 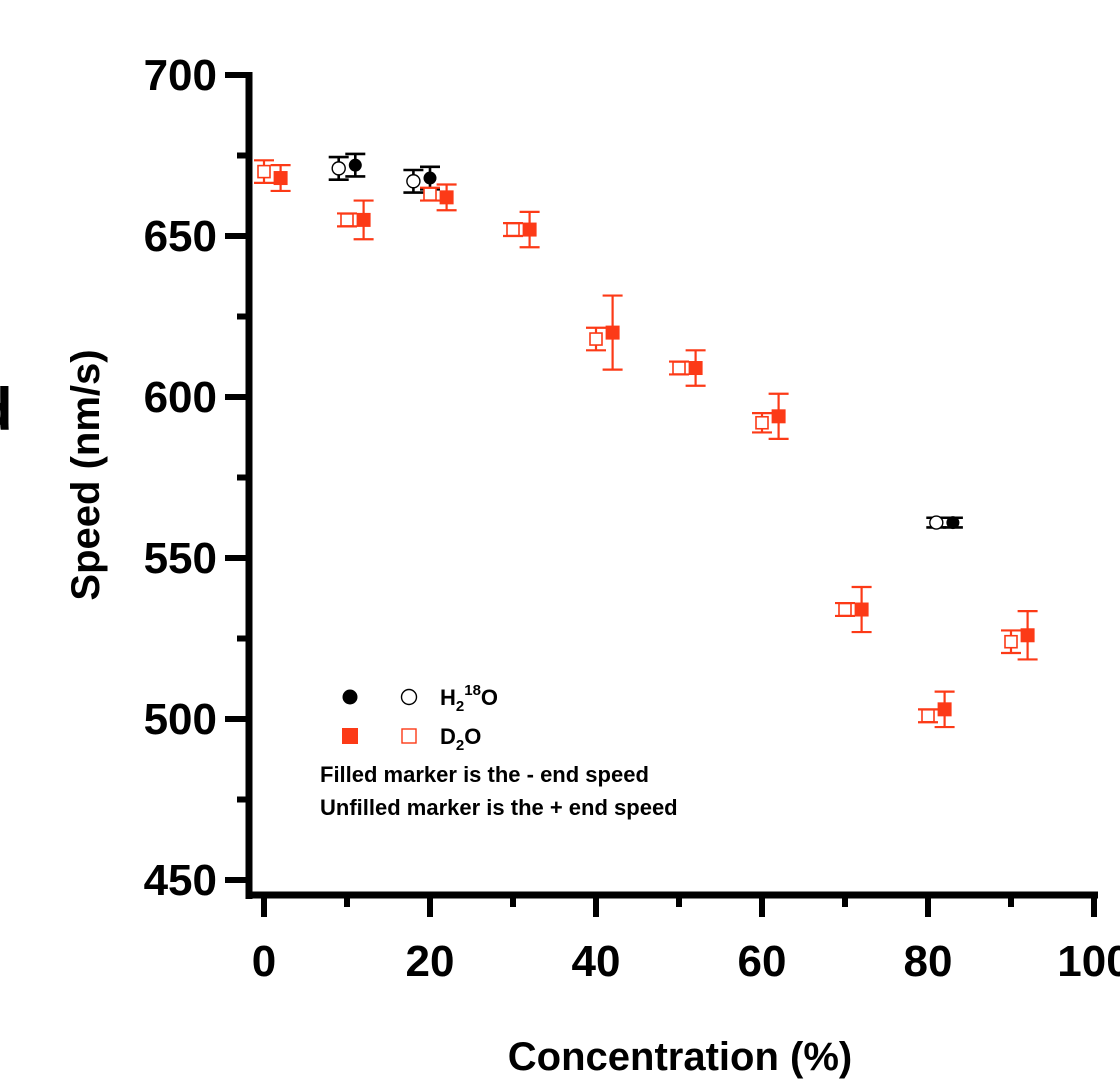 What do you see at coordinates (484, 774) in the screenshot?
I see `annotation-filled: Filled marker is the - end speed` at bounding box center [484, 774].